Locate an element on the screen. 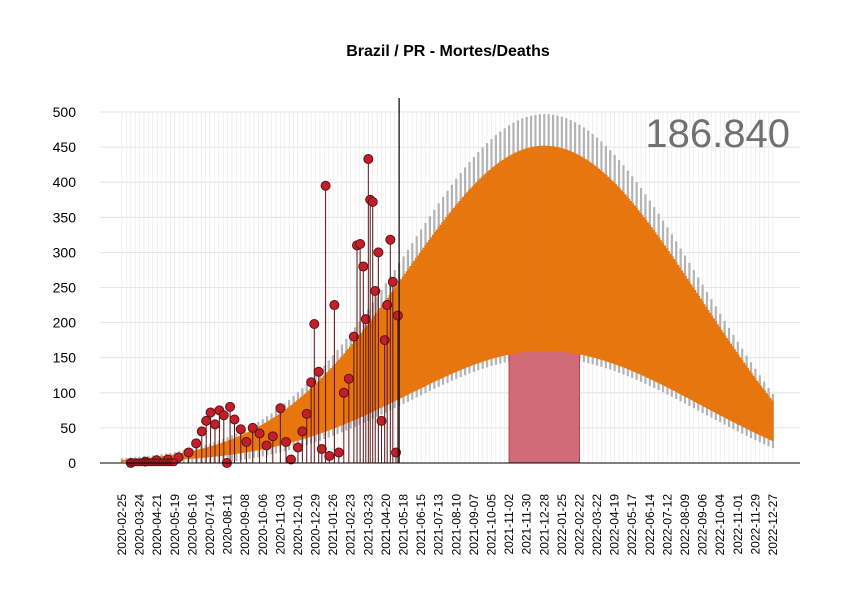  x-tick-label: 2021-05-18 is located at coordinates (404, 525).